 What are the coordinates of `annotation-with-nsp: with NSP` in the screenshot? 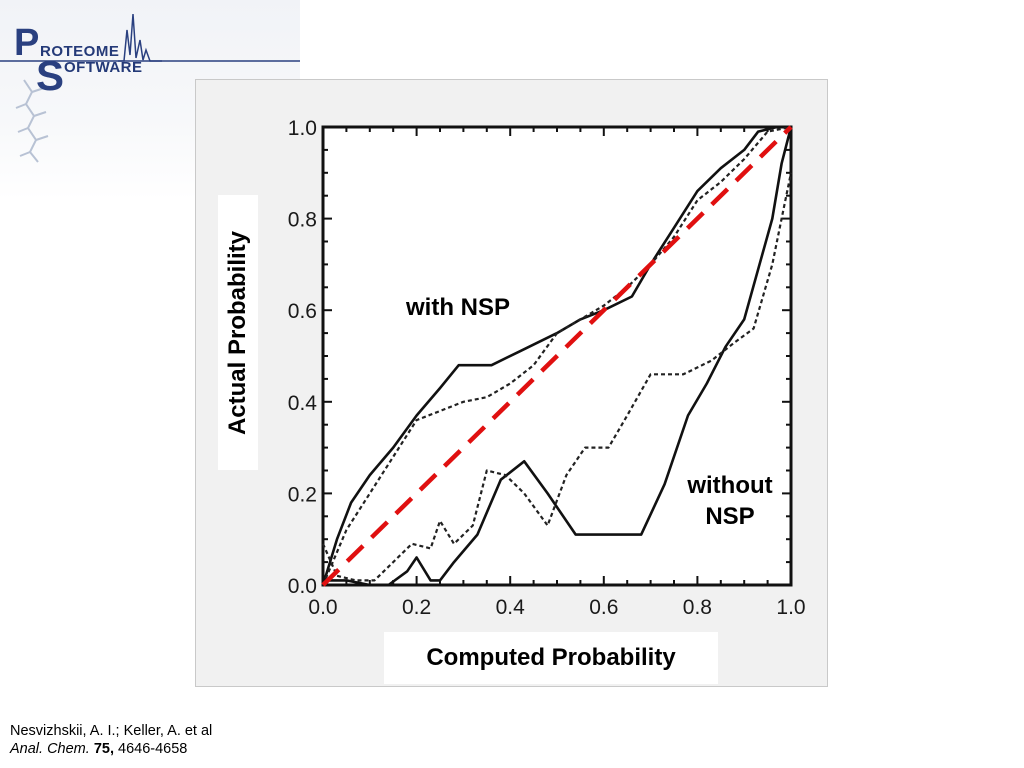 It's located at (458, 308).